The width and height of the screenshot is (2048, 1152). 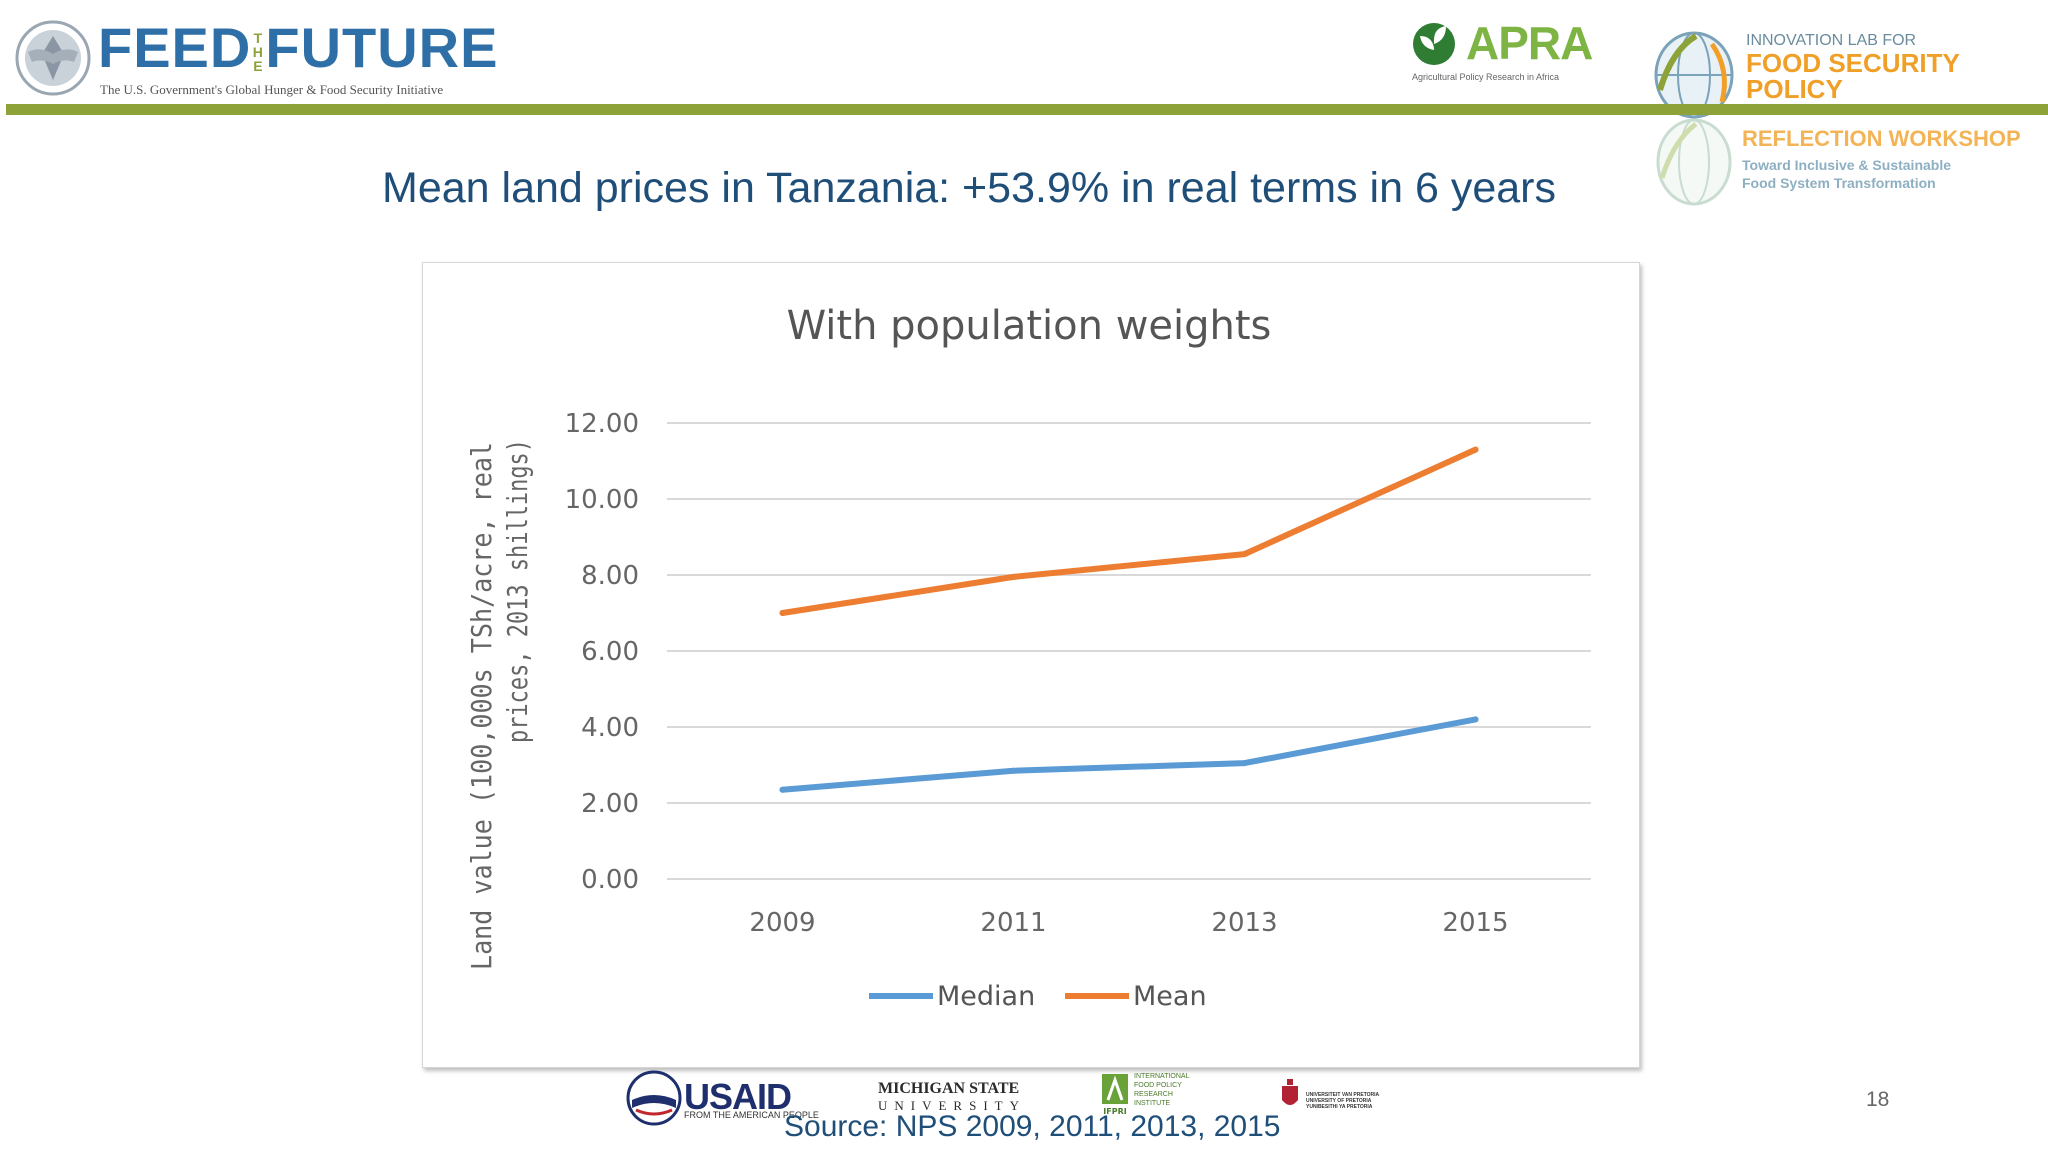 I want to click on y-tick-label: 8.00, so click(x=610, y=576).